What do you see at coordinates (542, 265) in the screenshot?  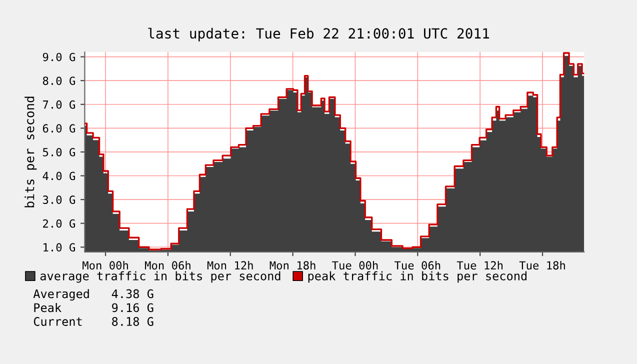 I see `x-tick-label: Tue 18h` at bounding box center [542, 265].